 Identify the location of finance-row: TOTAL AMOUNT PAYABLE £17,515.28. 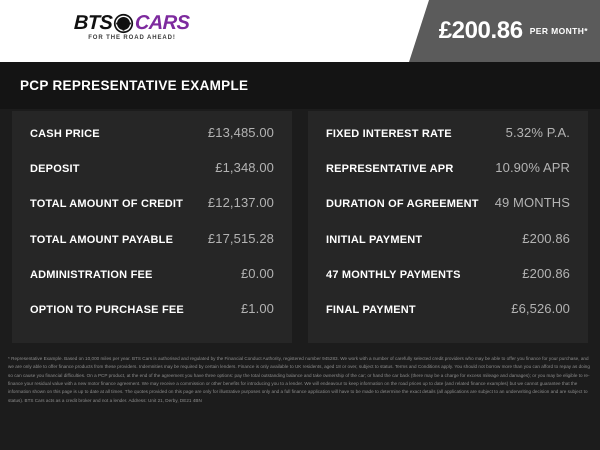
(152, 247).